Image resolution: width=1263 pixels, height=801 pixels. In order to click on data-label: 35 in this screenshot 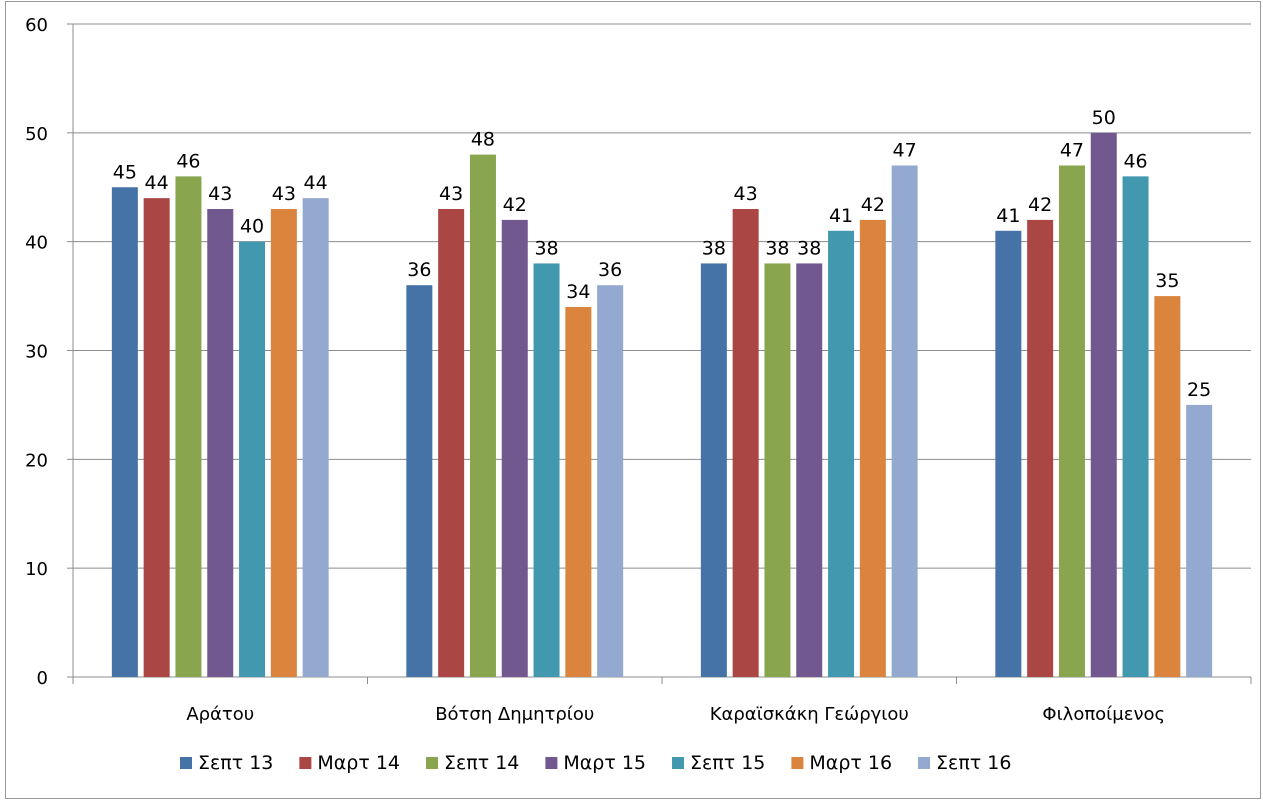, I will do `click(1167, 281)`.